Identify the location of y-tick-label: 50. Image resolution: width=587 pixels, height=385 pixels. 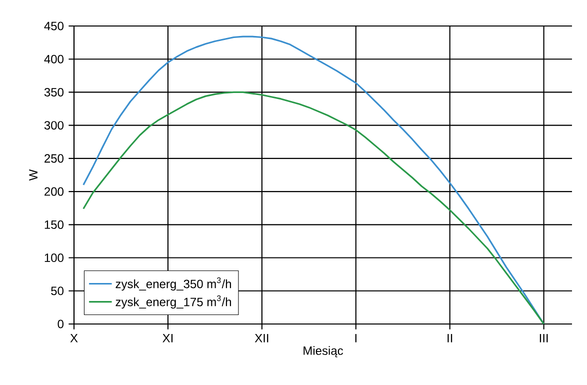
(57, 291).